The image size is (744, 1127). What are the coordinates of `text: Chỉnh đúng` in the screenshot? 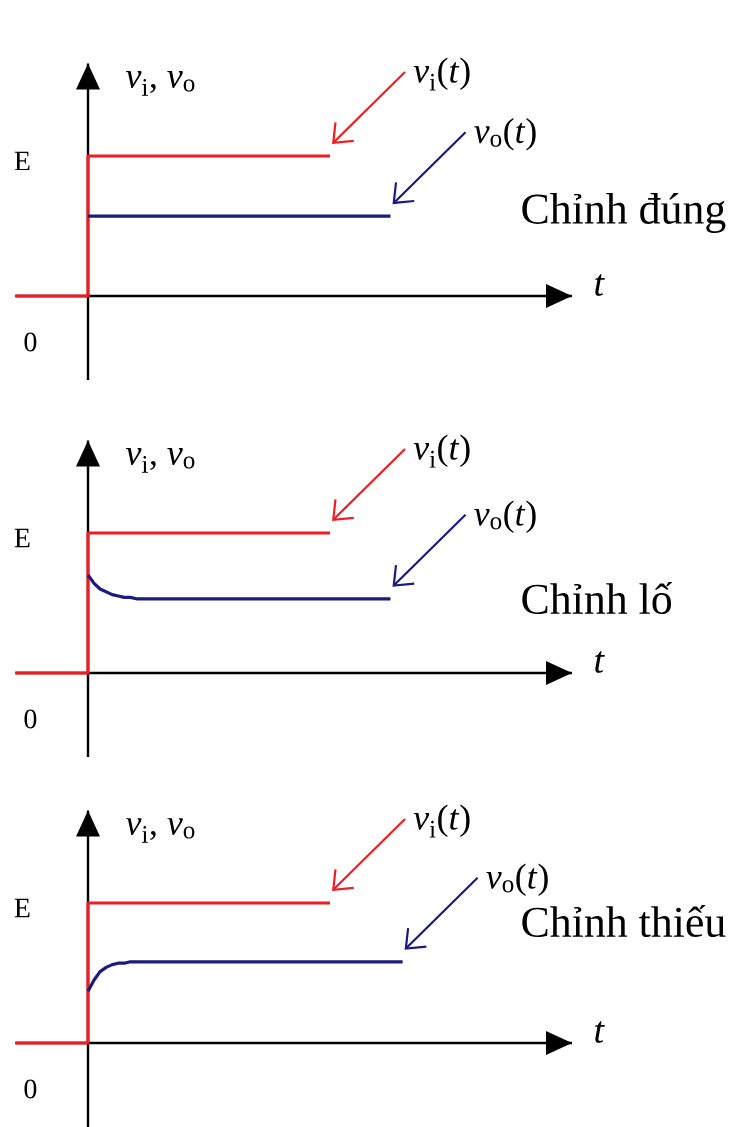 It's located at (624, 213).